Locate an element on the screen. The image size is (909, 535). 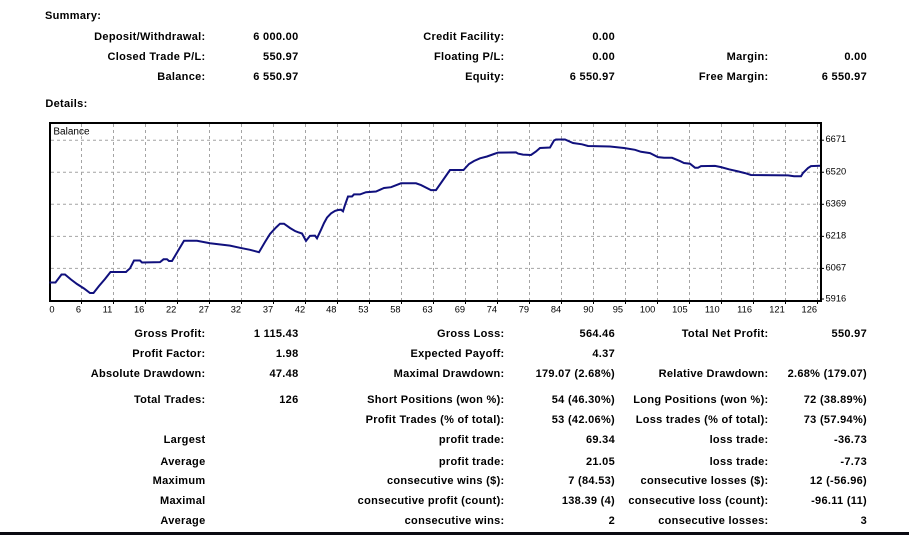
svg-text: 0 is located at coordinates (51, 309).